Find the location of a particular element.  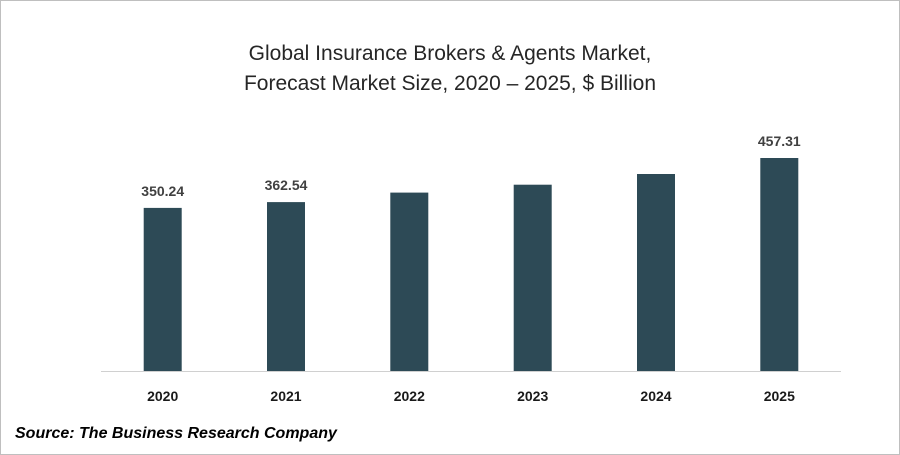

bar-2024 is located at coordinates (656, 272).